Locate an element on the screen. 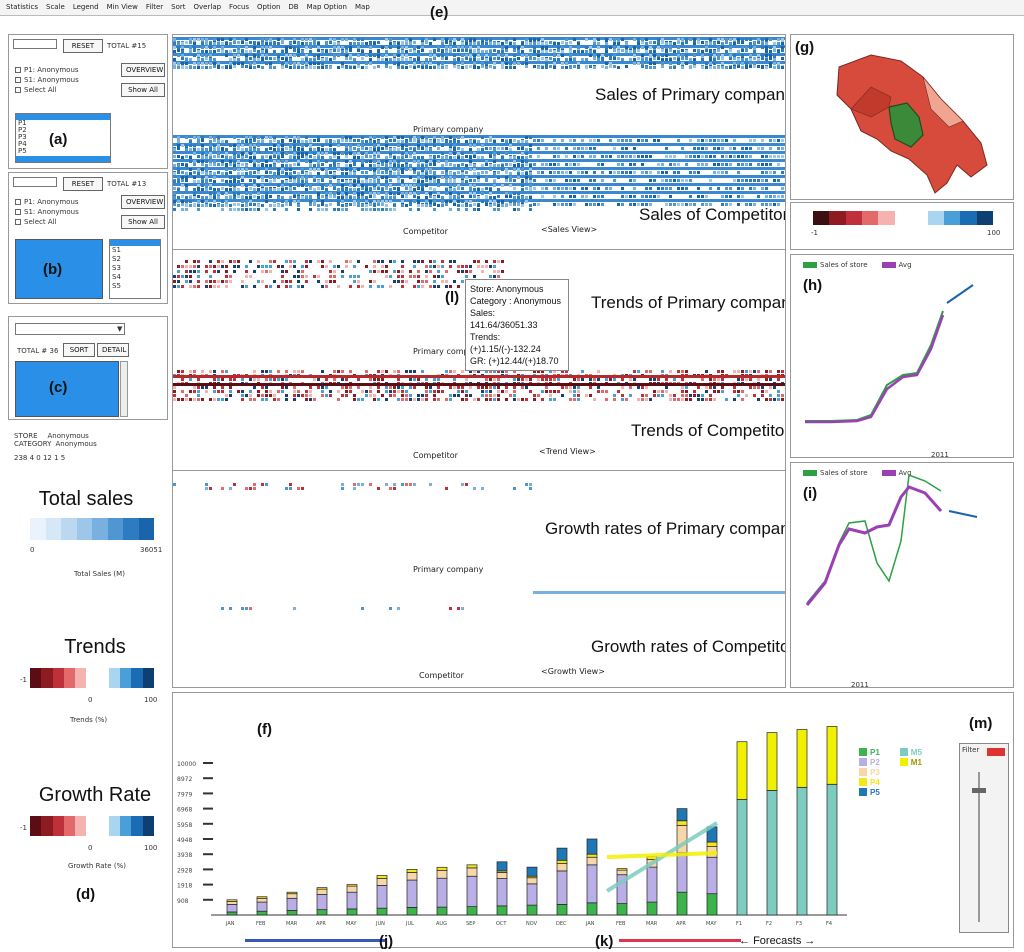  menu-item: DB is located at coordinates (293, 7).